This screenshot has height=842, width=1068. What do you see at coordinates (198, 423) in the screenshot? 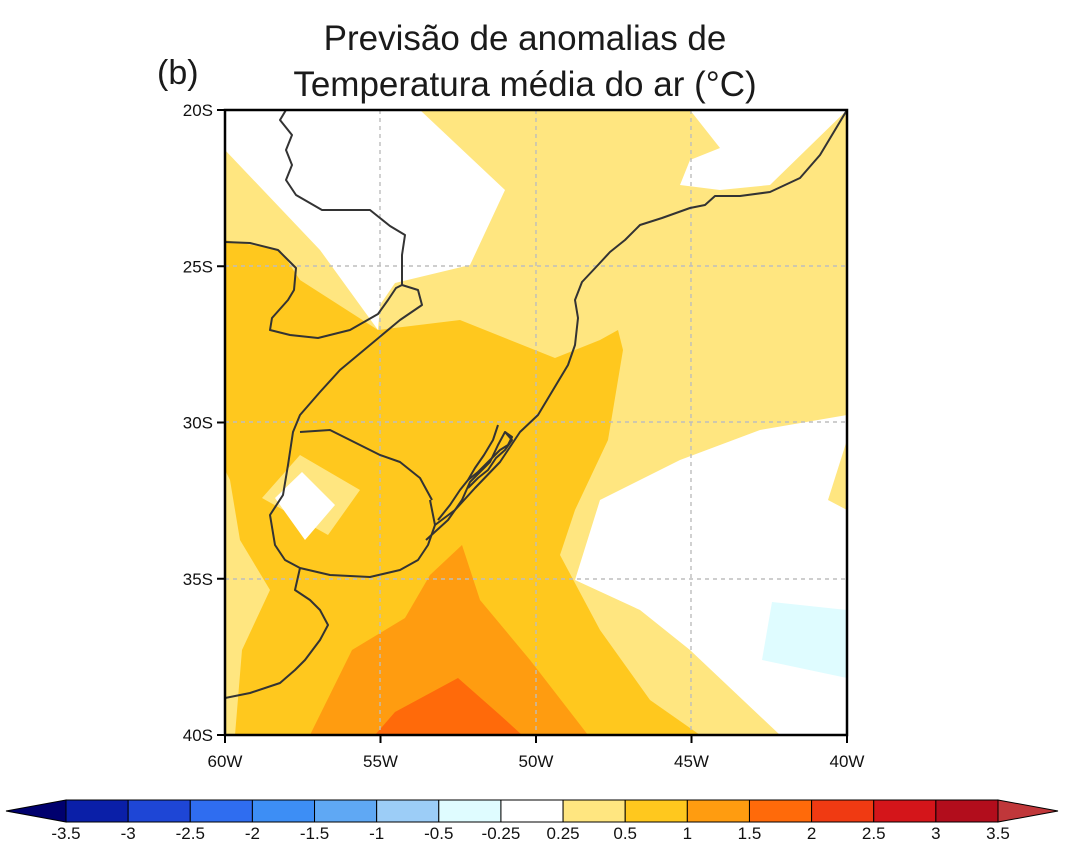
I see `y-tick-label: 30S` at bounding box center [198, 423].